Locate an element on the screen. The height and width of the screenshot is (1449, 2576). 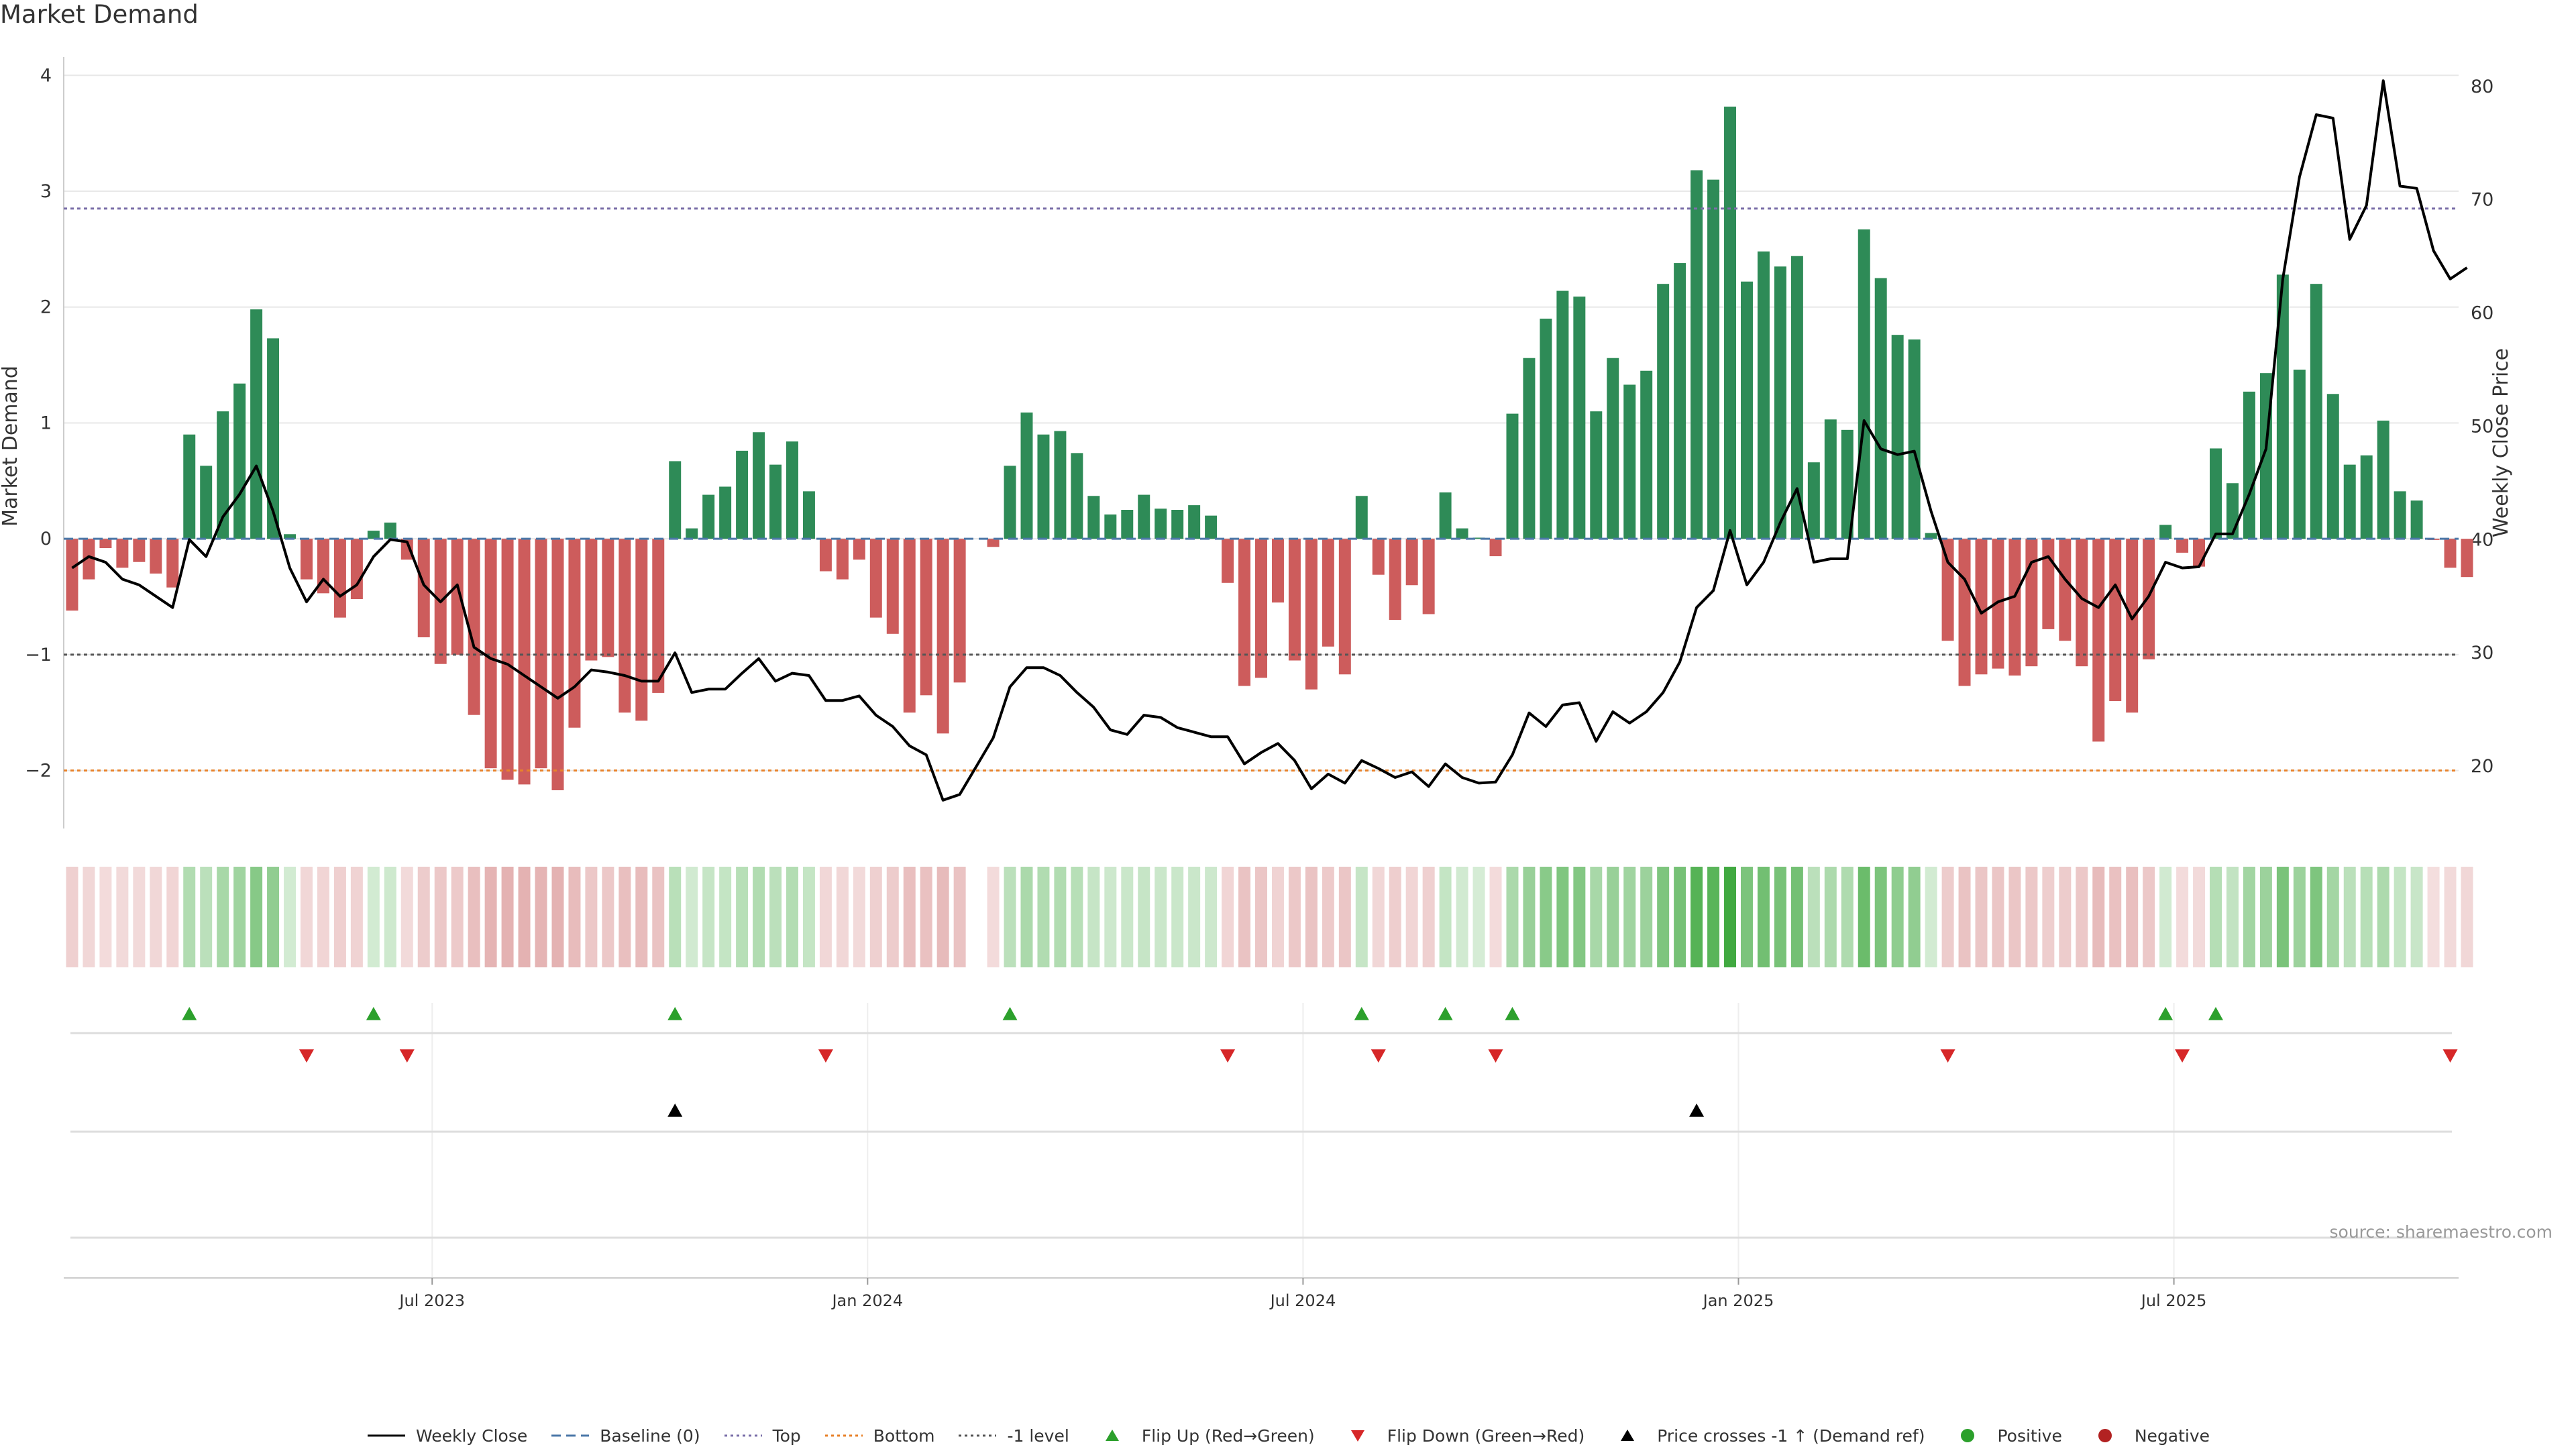
y2-tick-label: 80 is located at coordinates (2482, 86).